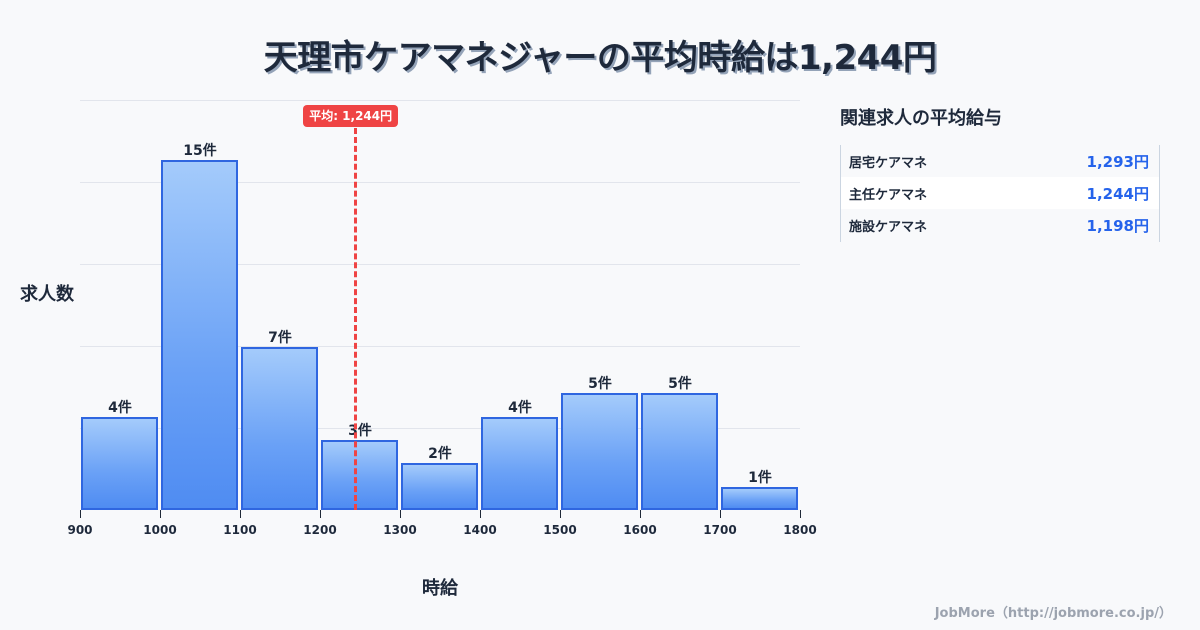  Describe the element at coordinates (240, 530) in the screenshot. I see `x-tick-label: 1100` at that location.